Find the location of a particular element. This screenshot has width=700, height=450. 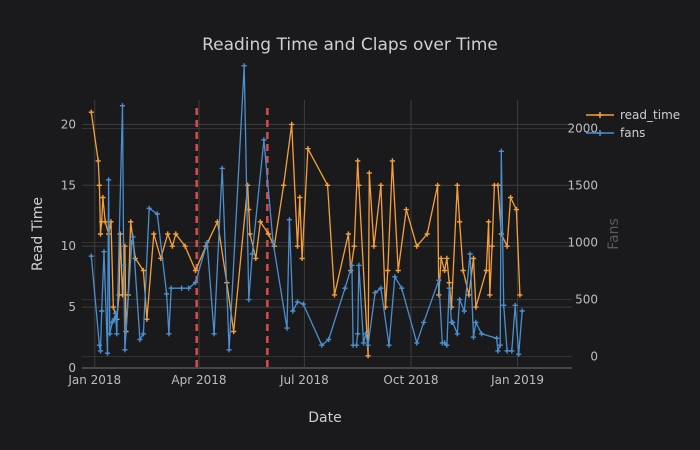

event-lines is located at coordinates (232, 238).